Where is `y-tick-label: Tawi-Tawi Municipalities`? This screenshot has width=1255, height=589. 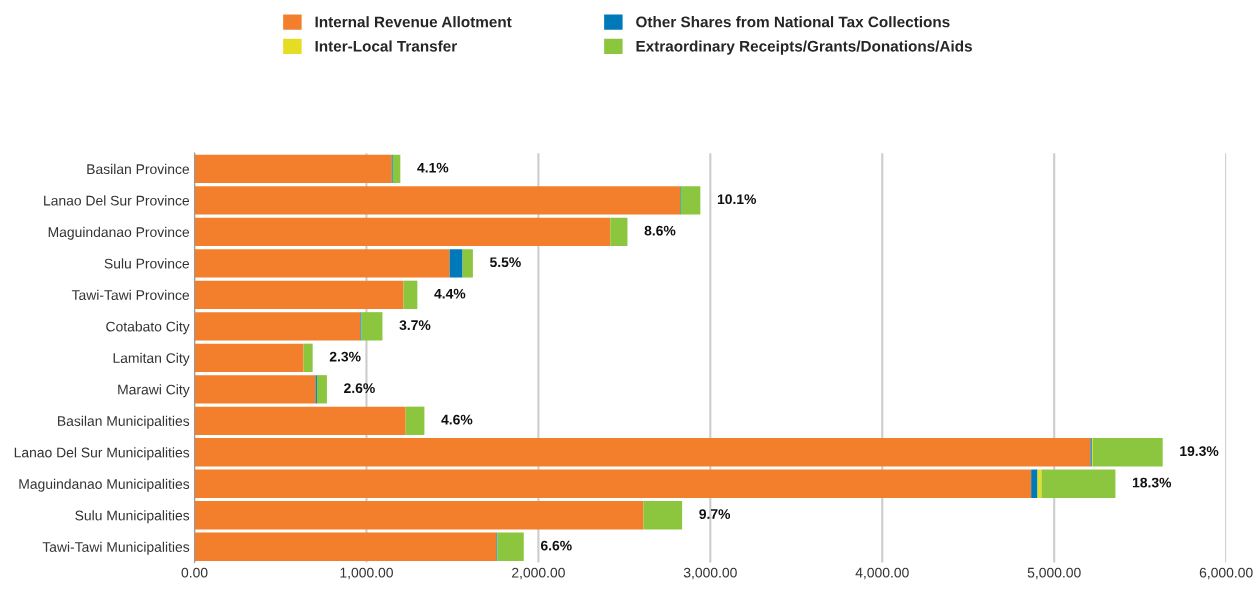 y-tick-label: Tawi-Tawi Municipalities is located at coordinates (116, 548).